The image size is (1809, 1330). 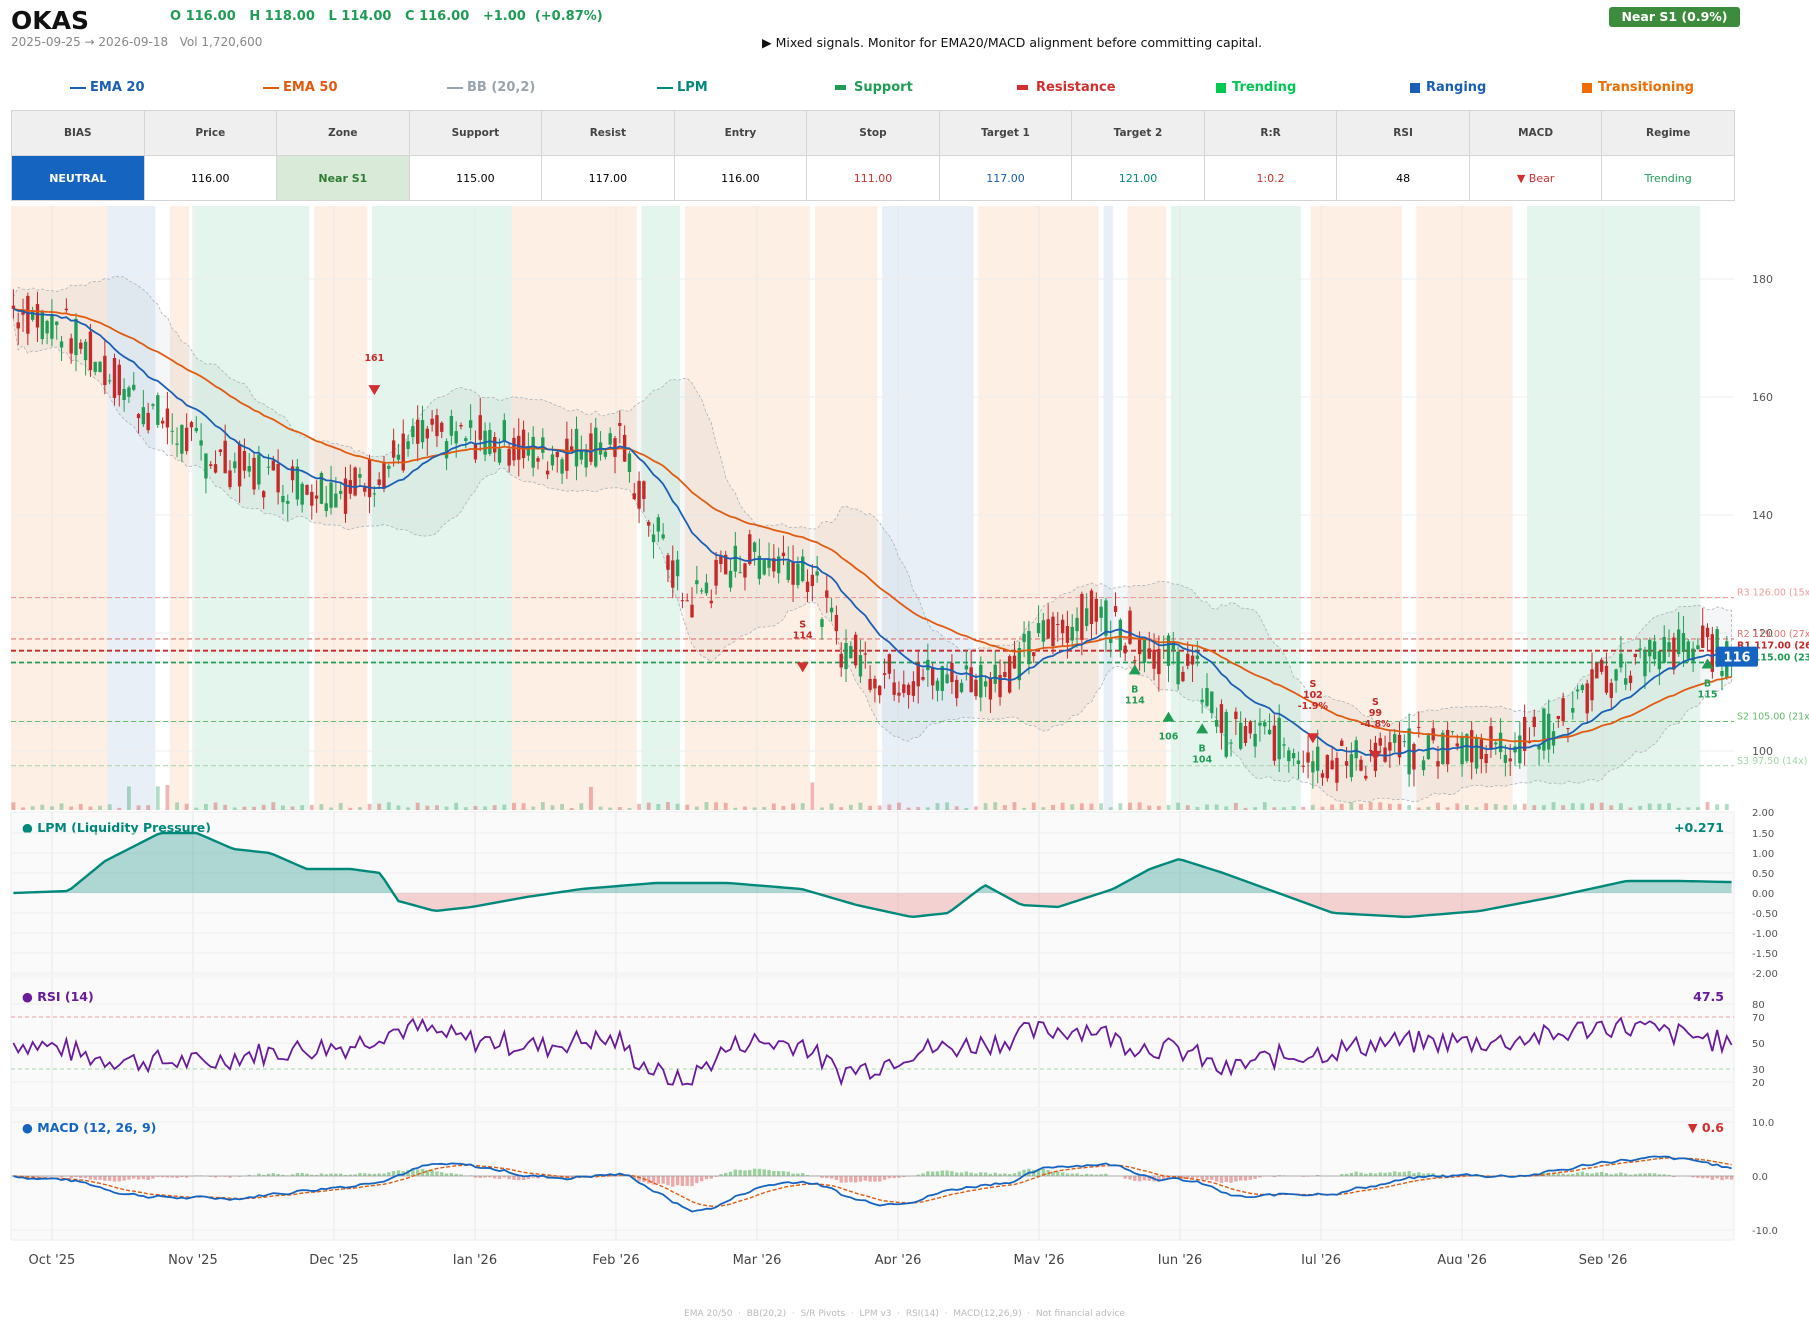 What do you see at coordinates (1603, 1258) in the screenshot?
I see `x-tick-label: Sep '26` at bounding box center [1603, 1258].